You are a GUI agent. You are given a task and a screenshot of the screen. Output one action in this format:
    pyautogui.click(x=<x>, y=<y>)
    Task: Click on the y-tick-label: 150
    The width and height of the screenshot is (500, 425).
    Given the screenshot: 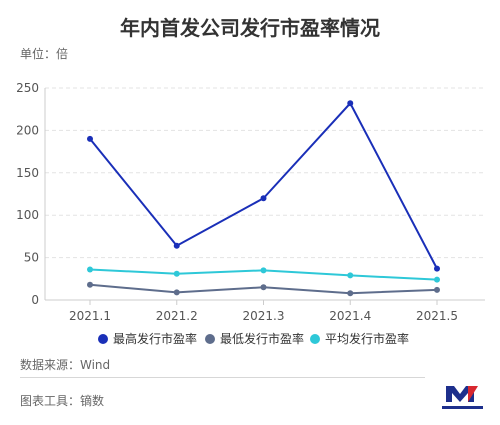 What is the action you would take?
    pyautogui.click(x=27, y=173)
    